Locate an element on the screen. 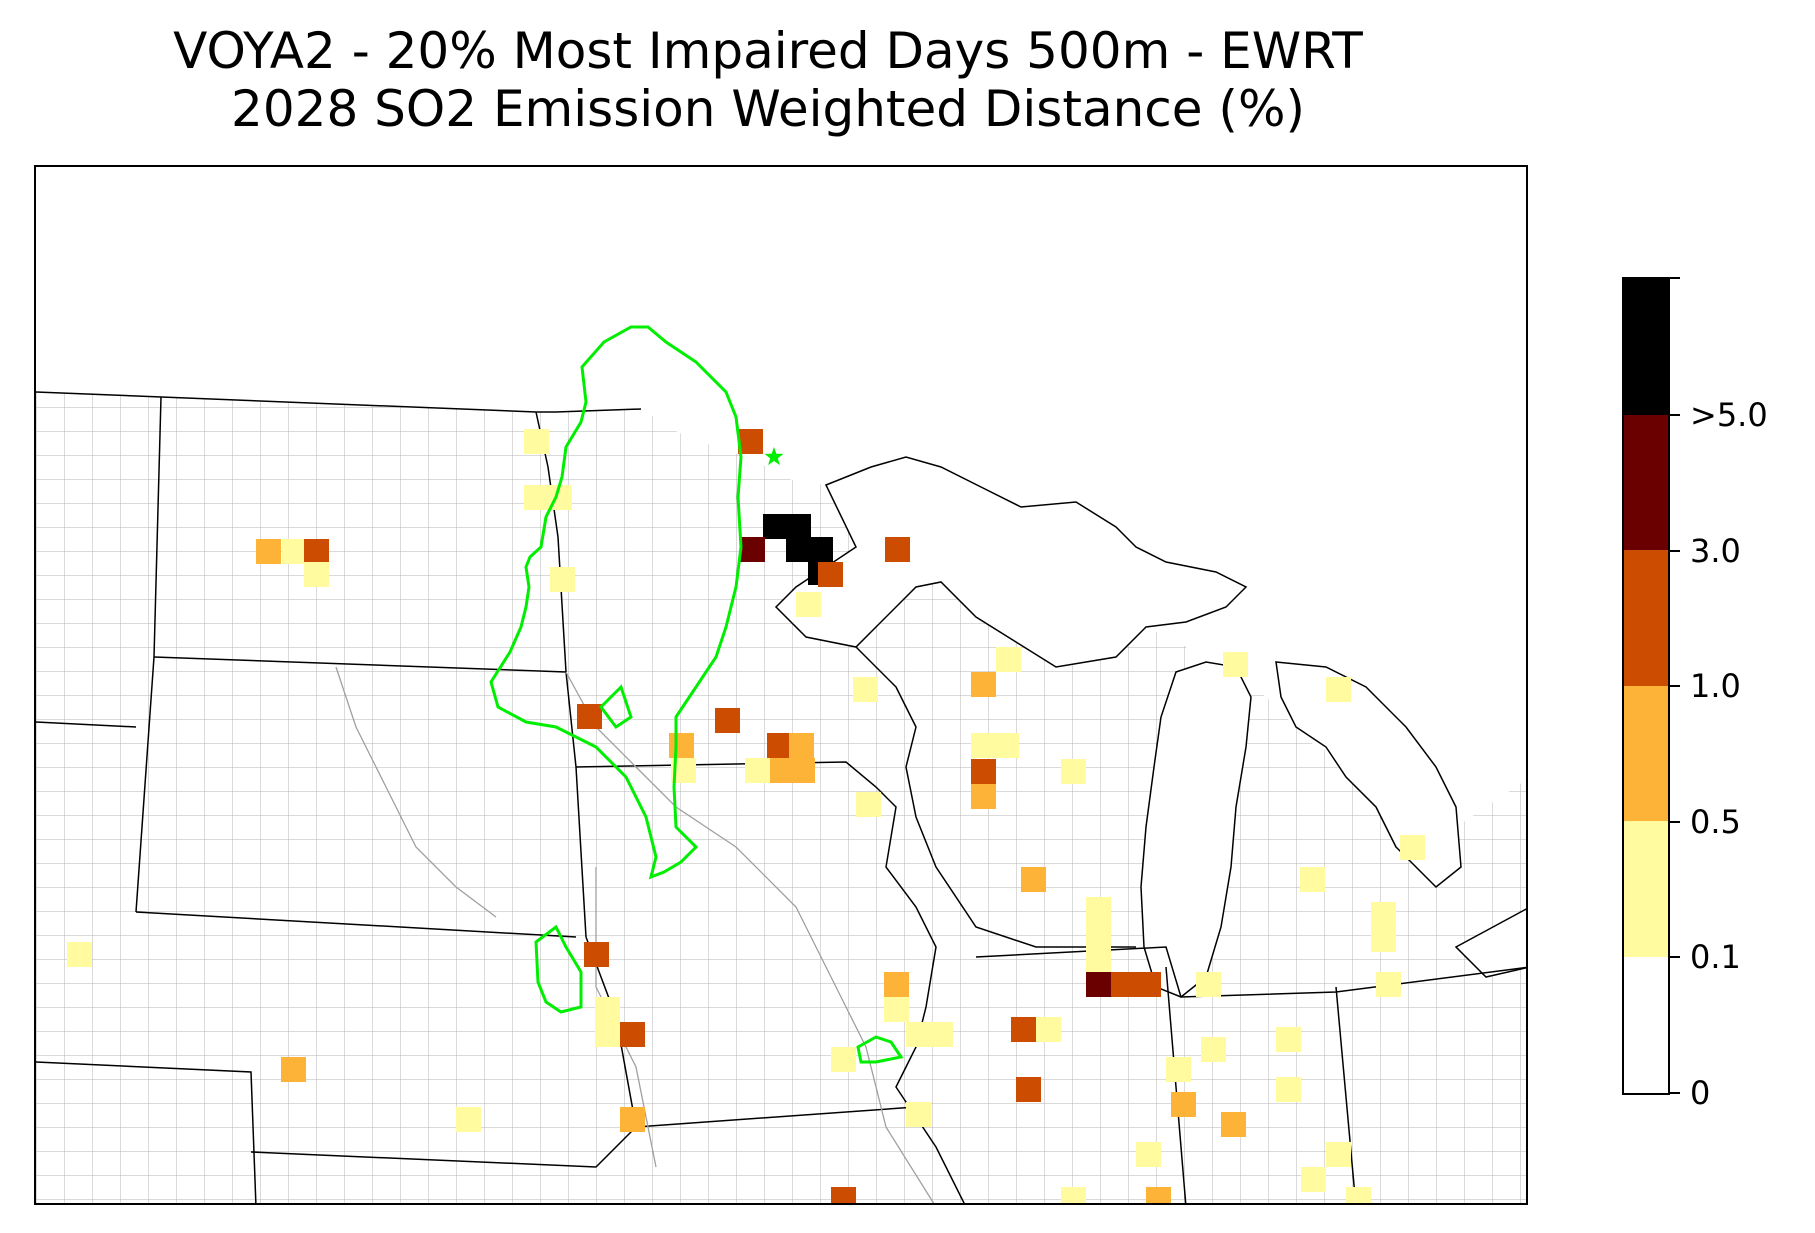 The image size is (1815, 1233). colorbar-label: 0.5 is located at coordinates (1715, 821).